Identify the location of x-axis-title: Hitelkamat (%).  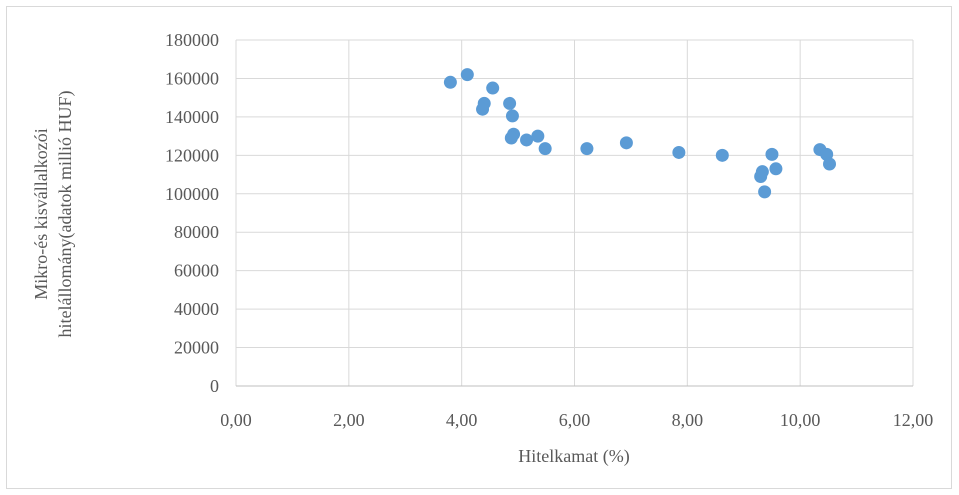
(573, 456).